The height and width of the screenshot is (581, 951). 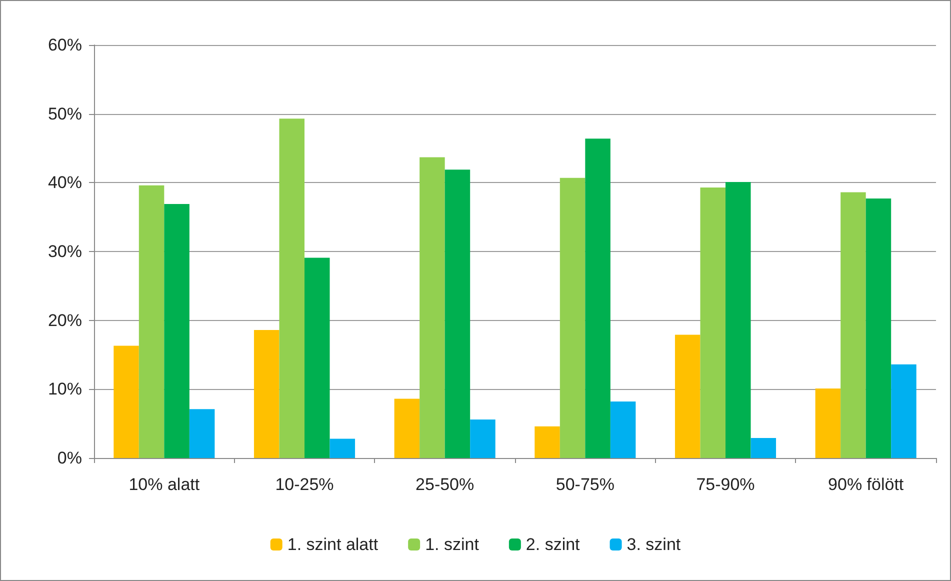 I want to click on x-tick-label: 25-50%, so click(x=445, y=484).